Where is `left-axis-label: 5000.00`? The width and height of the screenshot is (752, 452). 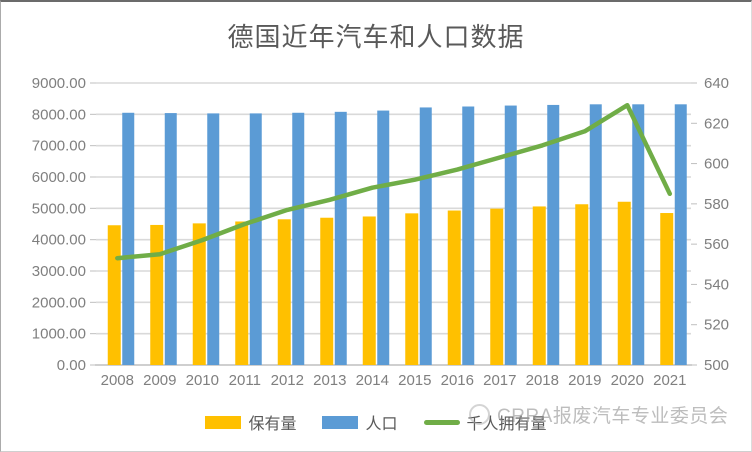 left-axis-label: 5000.00 is located at coordinates (59, 208).